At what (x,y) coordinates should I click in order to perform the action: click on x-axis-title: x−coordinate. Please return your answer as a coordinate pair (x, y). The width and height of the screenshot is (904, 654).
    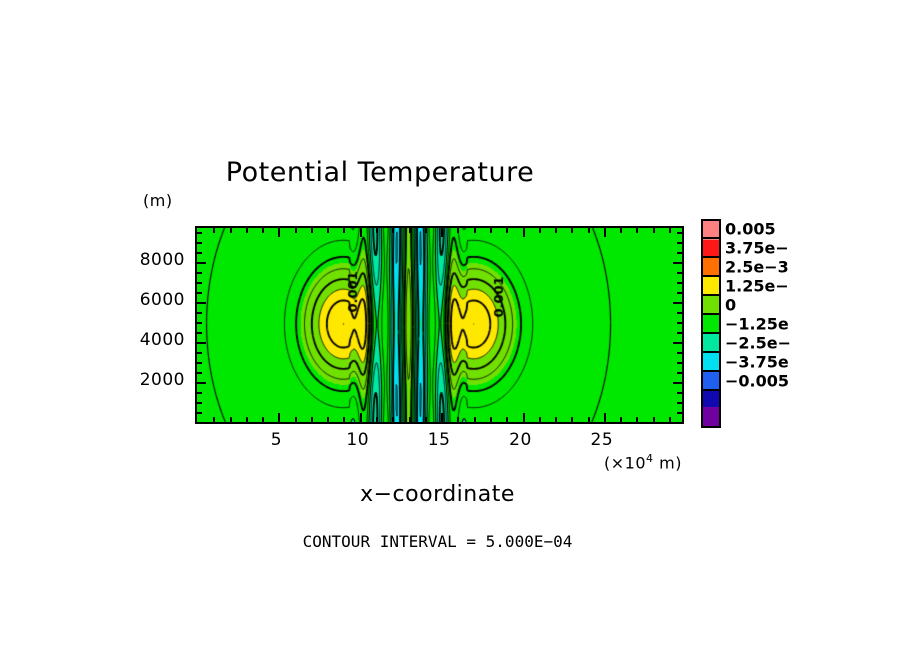
    Looking at the image, I should click on (437, 494).